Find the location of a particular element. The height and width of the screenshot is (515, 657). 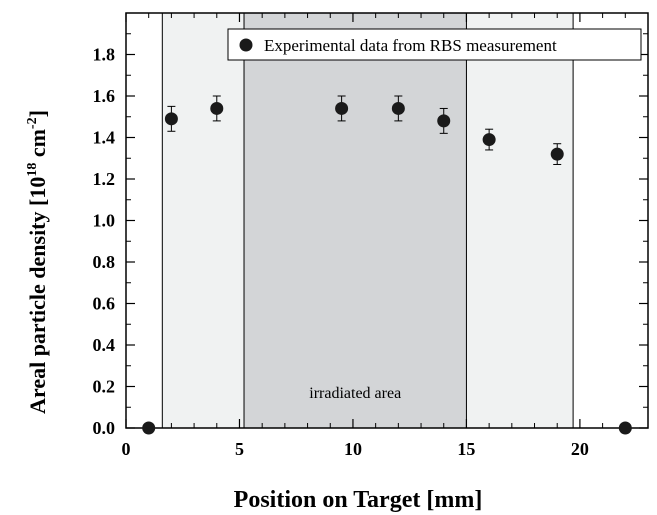

irradiated-area-label: irradiated area is located at coordinates (355, 393).